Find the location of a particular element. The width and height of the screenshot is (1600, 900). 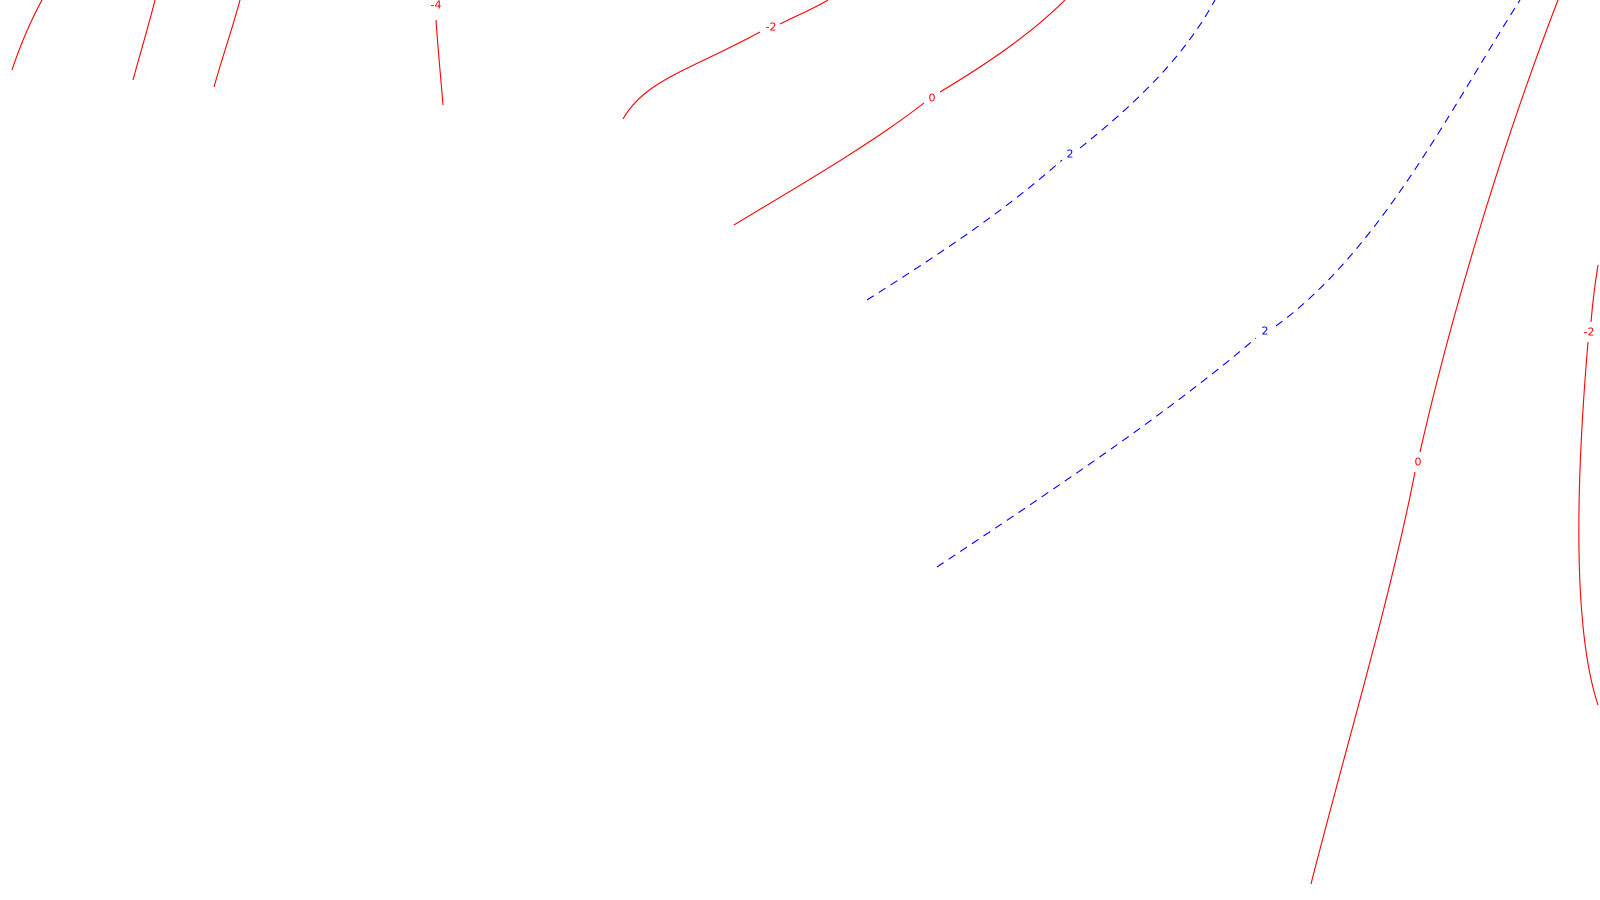

contour-neg4-c is located at coordinates (227, 44).